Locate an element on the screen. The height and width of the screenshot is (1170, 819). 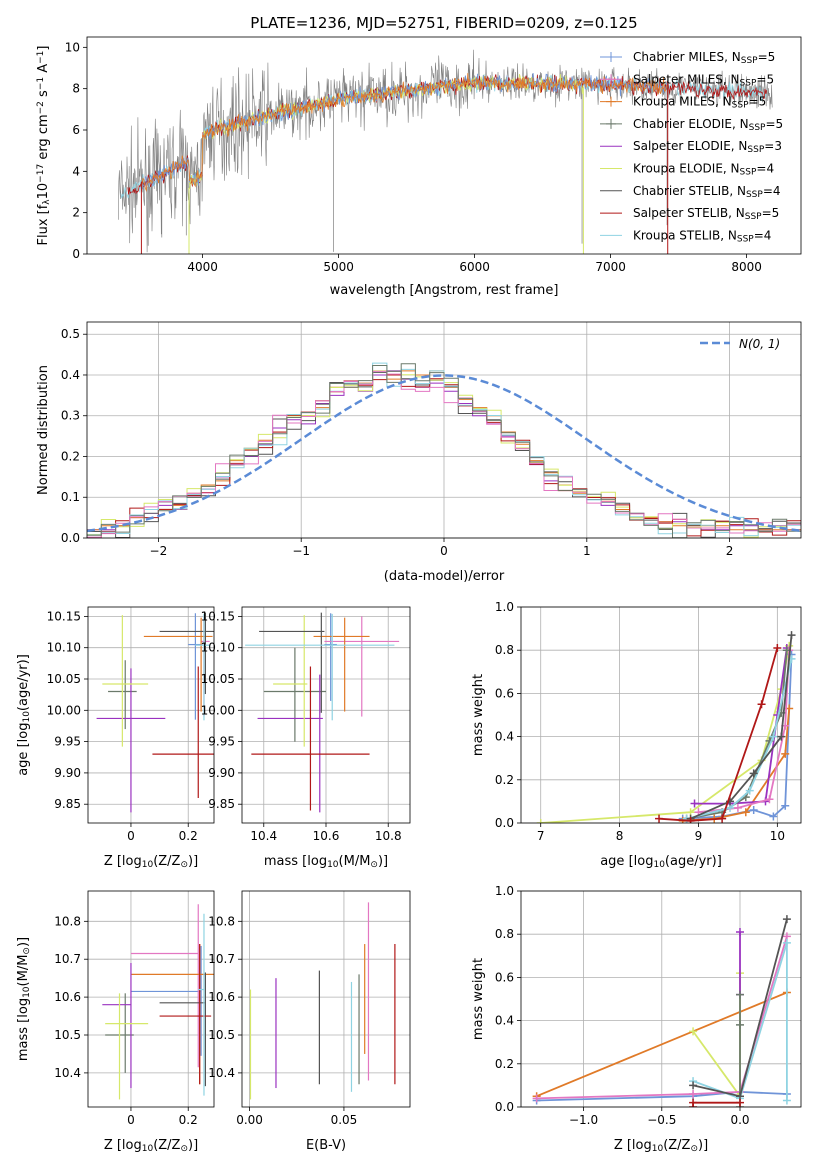
z-age-frame is located at coordinates (151, 715).